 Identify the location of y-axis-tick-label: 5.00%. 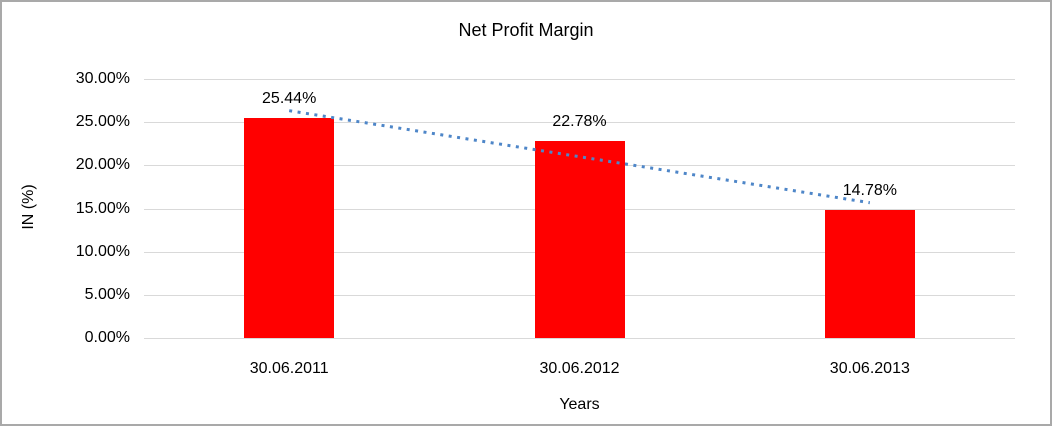
(107, 294).